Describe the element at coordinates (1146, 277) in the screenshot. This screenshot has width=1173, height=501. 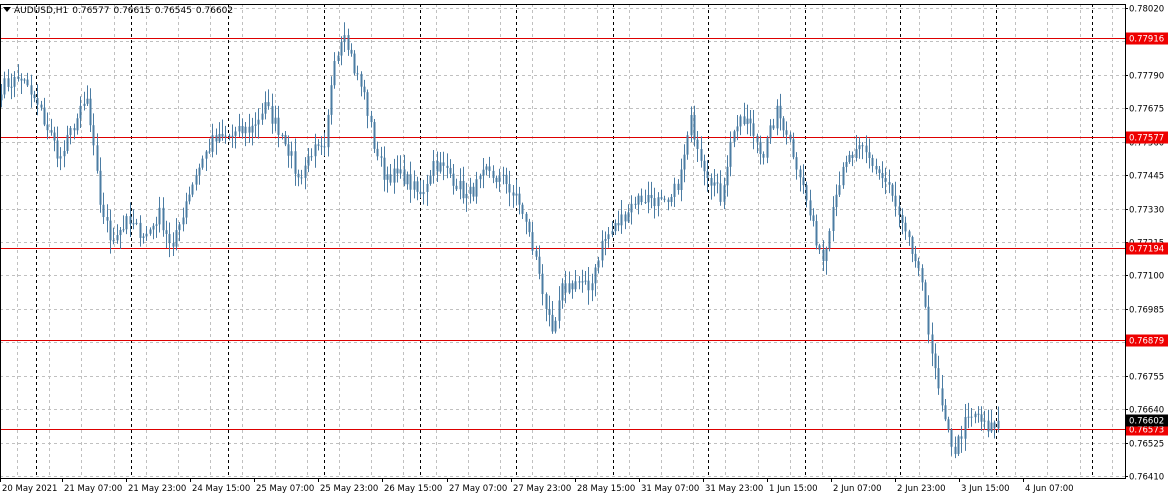
I see `y-tick-label: 0.77100` at that location.